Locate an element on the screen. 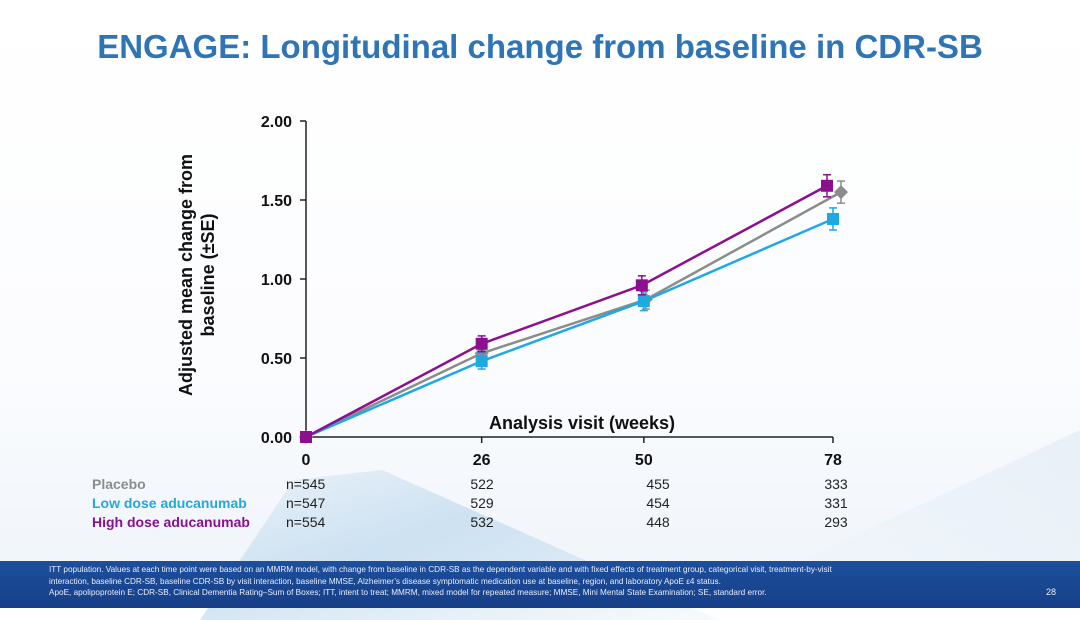 This screenshot has width=1080, height=620. n-count: 529 is located at coordinates (482, 503).